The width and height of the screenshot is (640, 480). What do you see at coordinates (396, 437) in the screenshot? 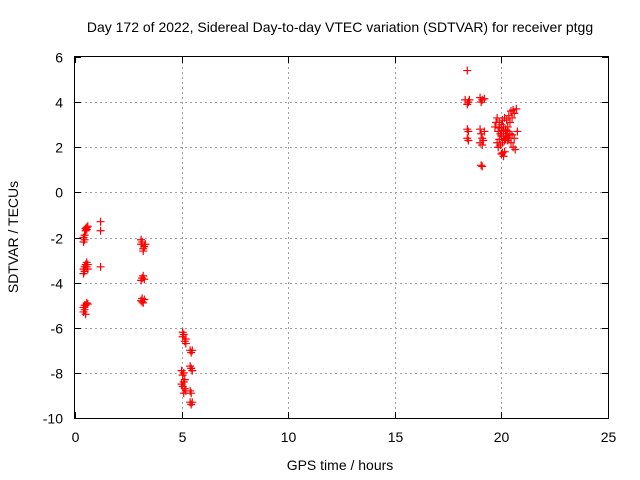
I see `x-tick-label: 15` at bounding box center [396, 437].